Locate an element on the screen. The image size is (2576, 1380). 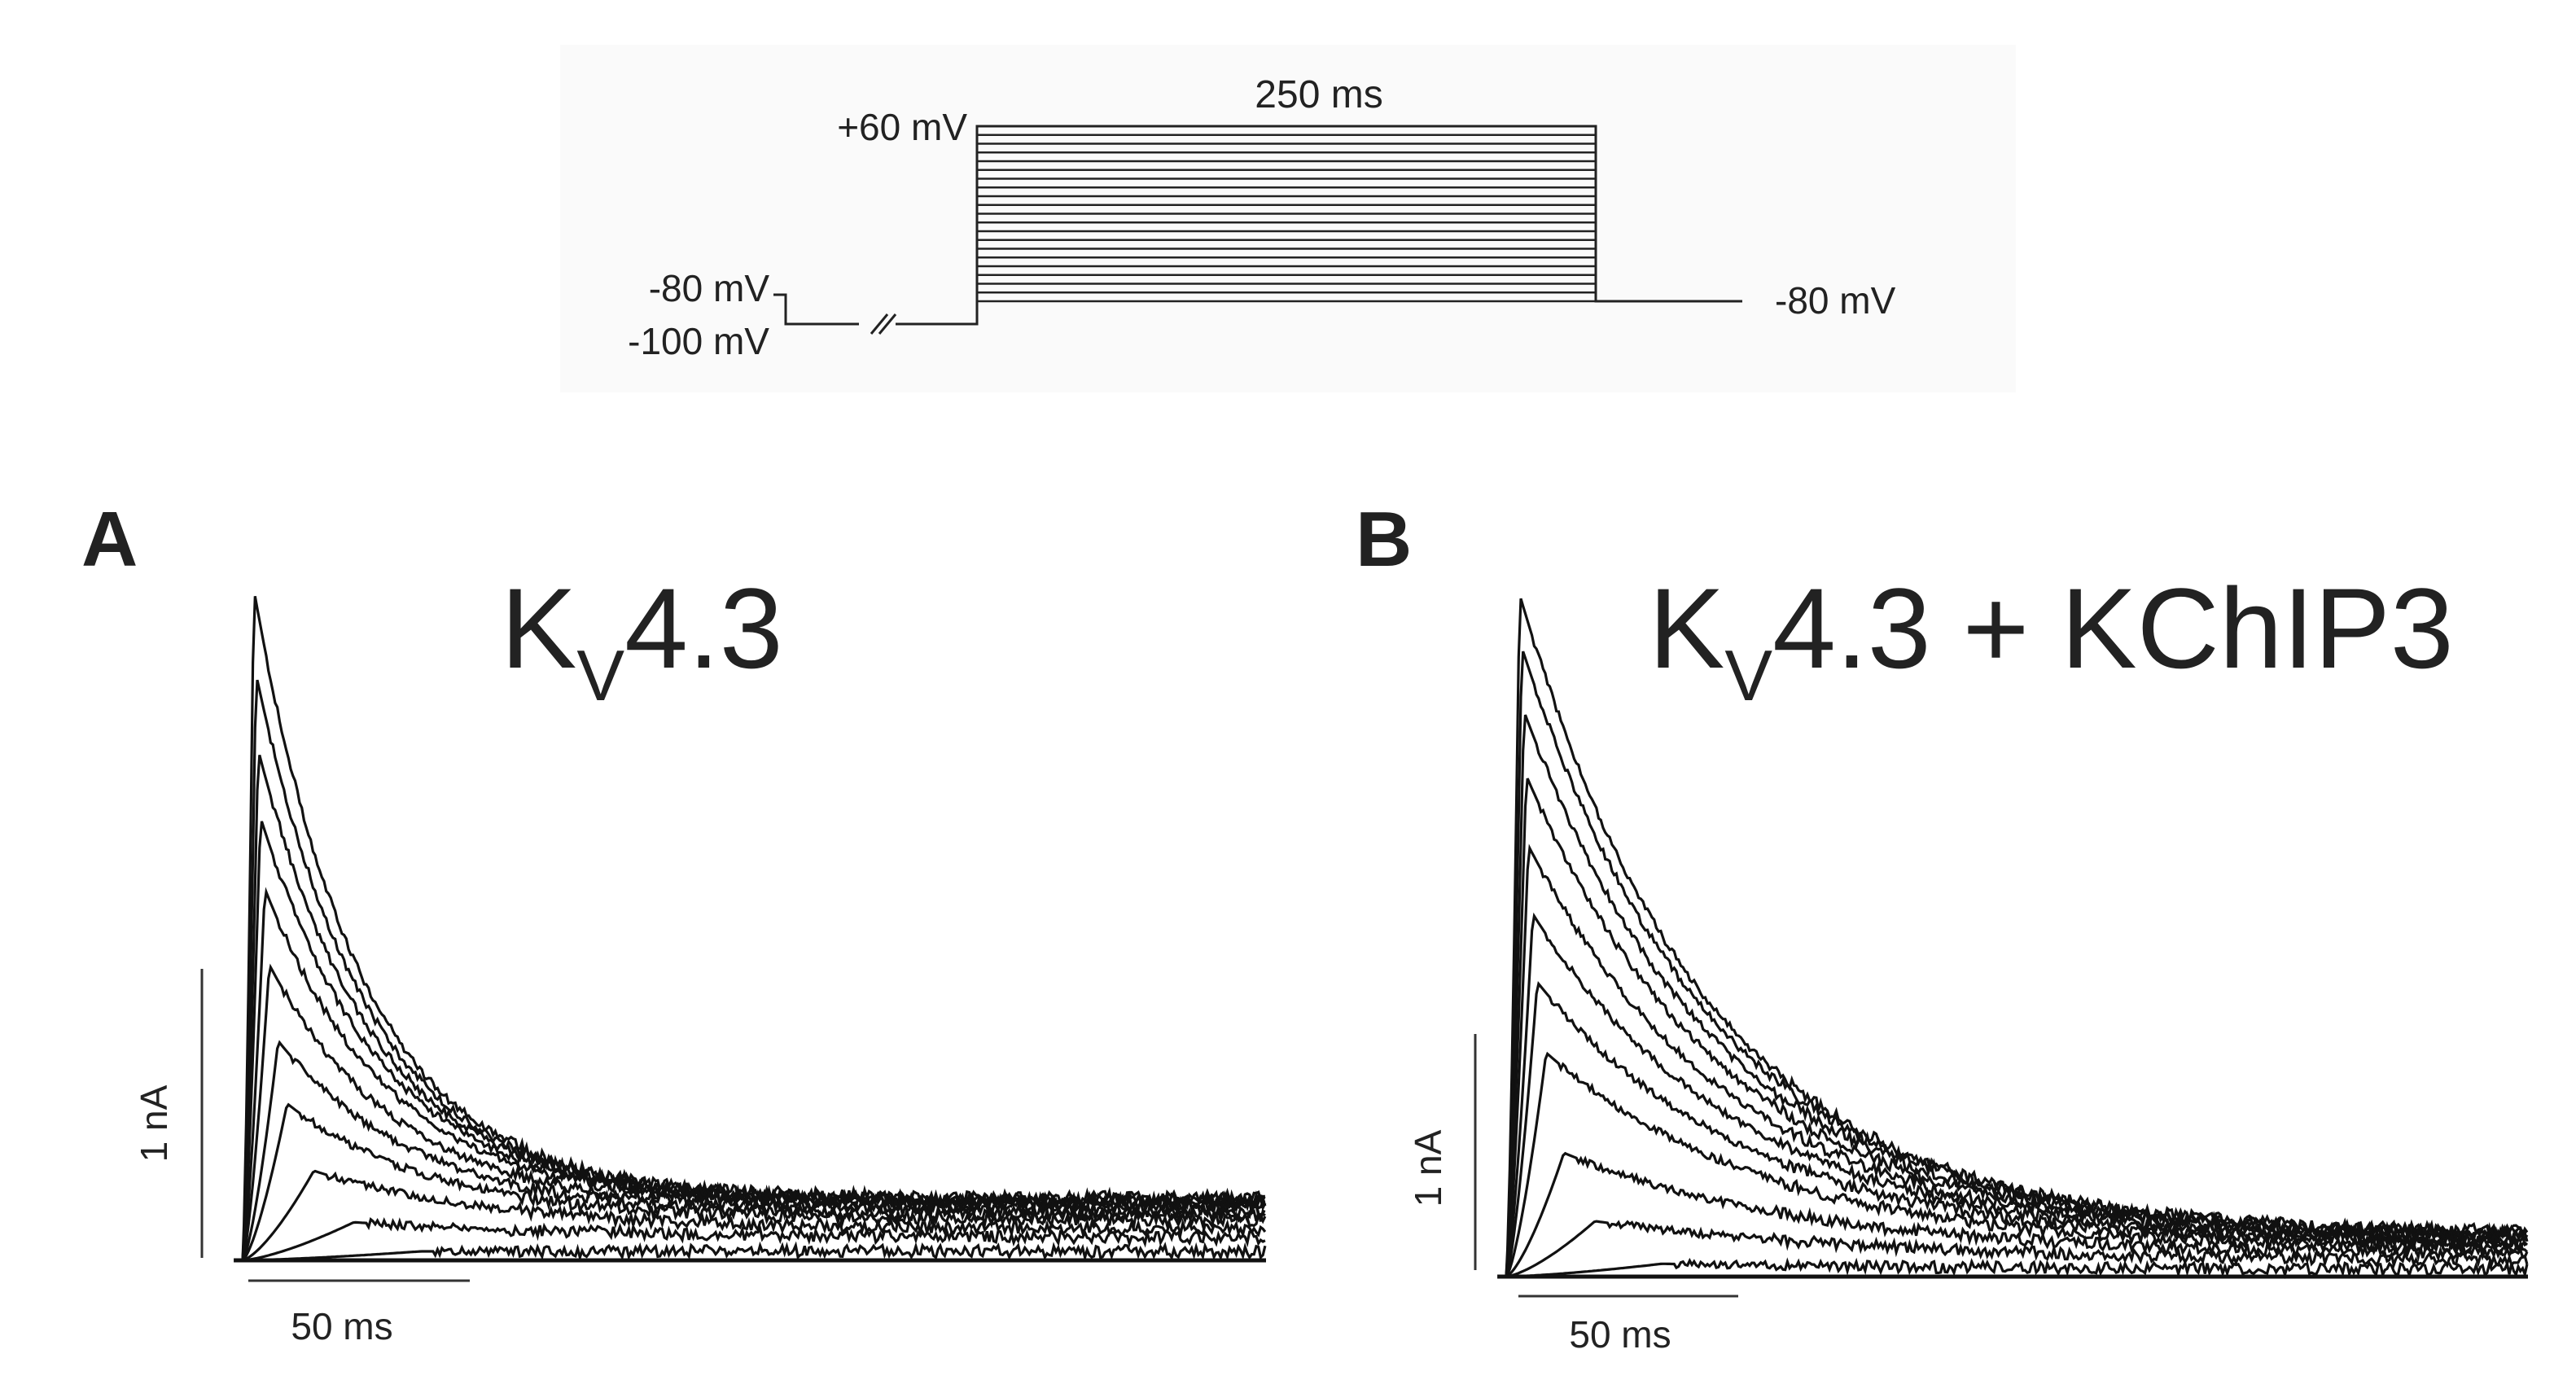
protocol-test-voltage-label: +60 mV is located at coordinates (902, 127).